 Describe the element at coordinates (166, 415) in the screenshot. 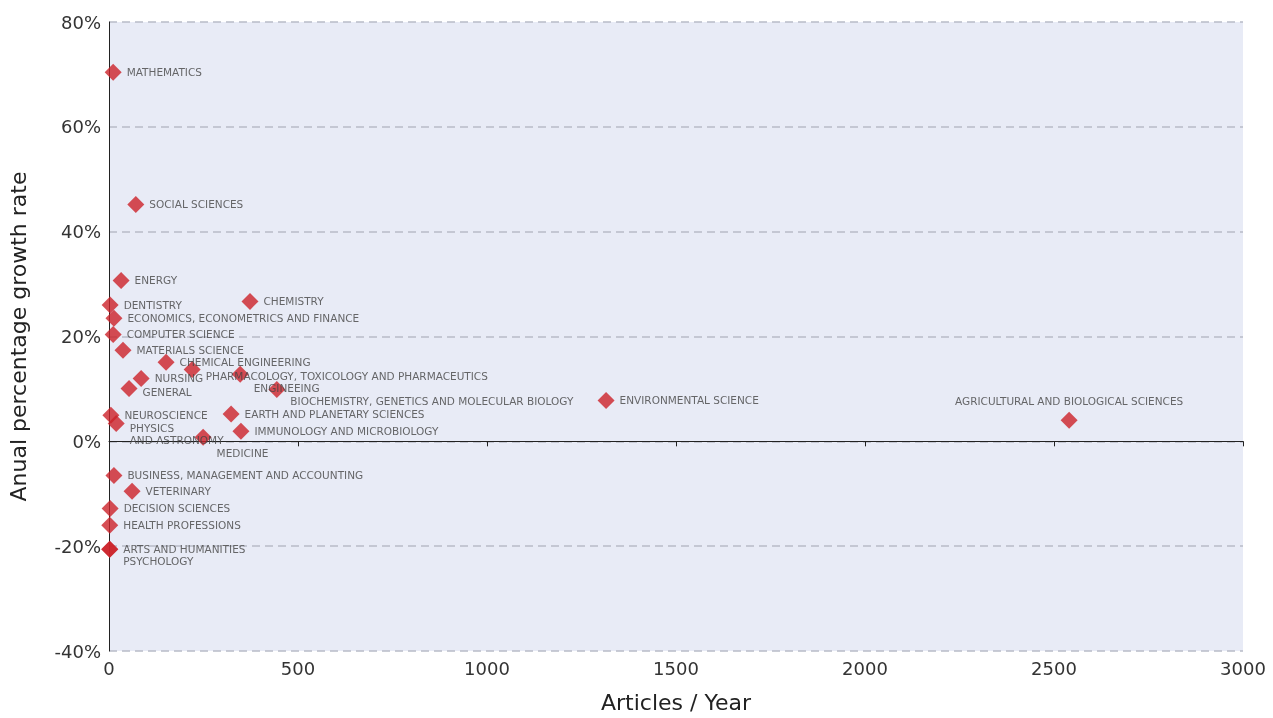

I see `annotation: NEUROSCIENCE` at that location.